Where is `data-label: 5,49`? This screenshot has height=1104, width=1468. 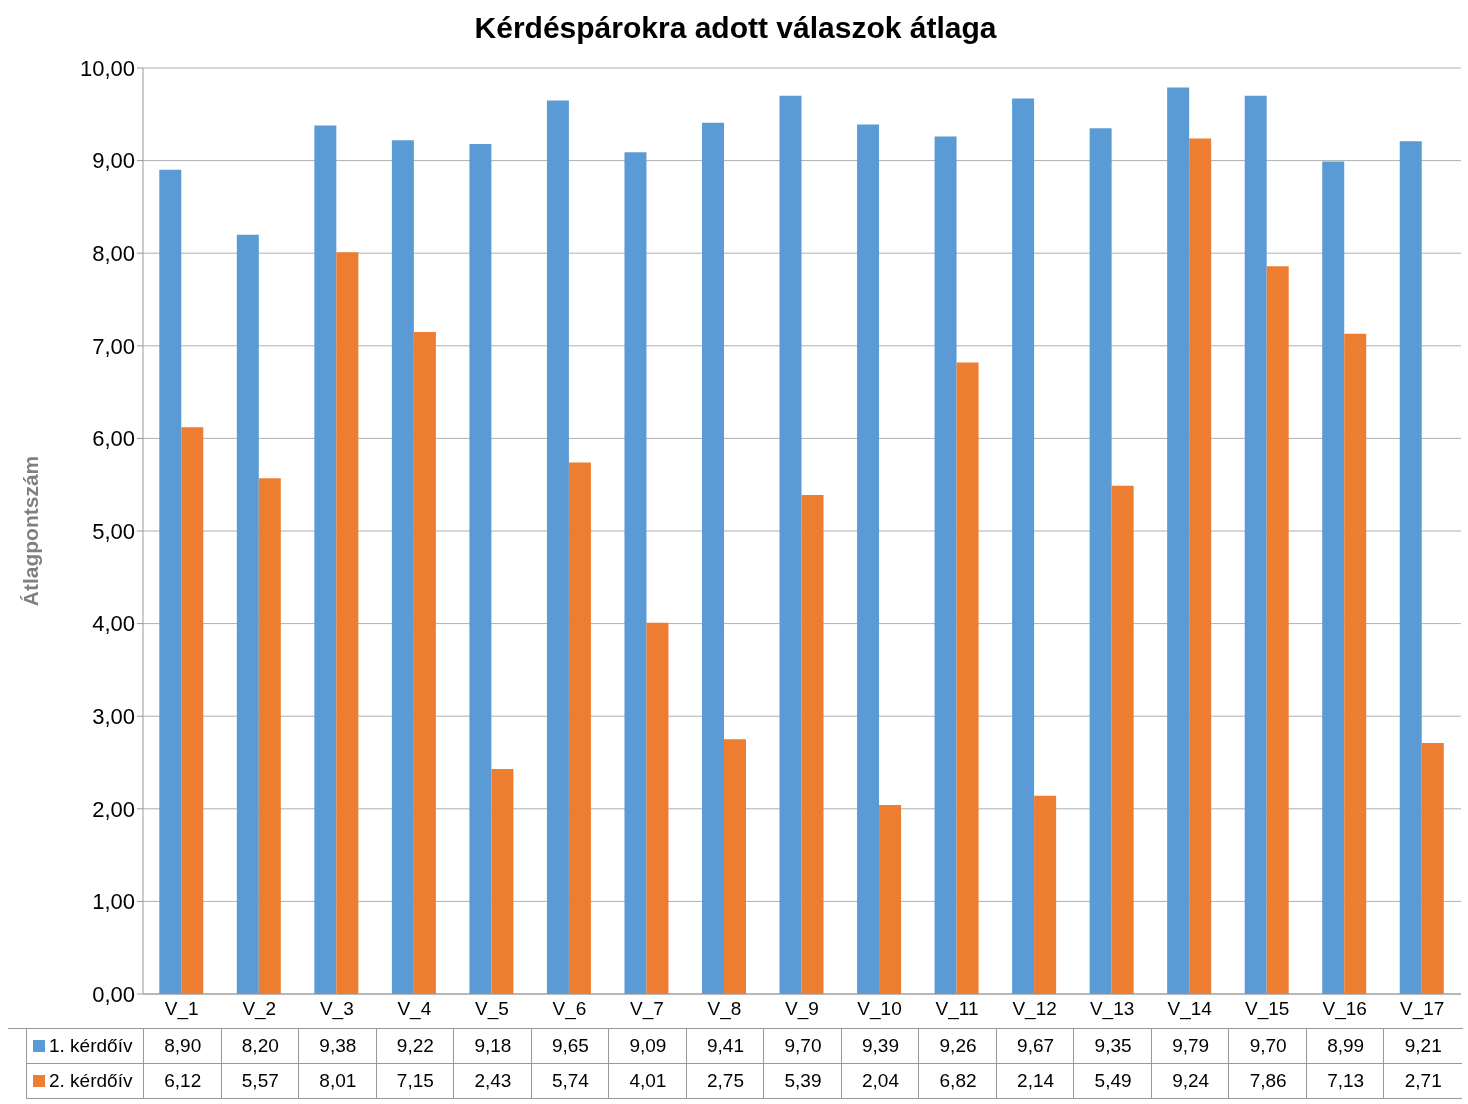 data-label: 5,49 is located at coordinates (1112, 1081).